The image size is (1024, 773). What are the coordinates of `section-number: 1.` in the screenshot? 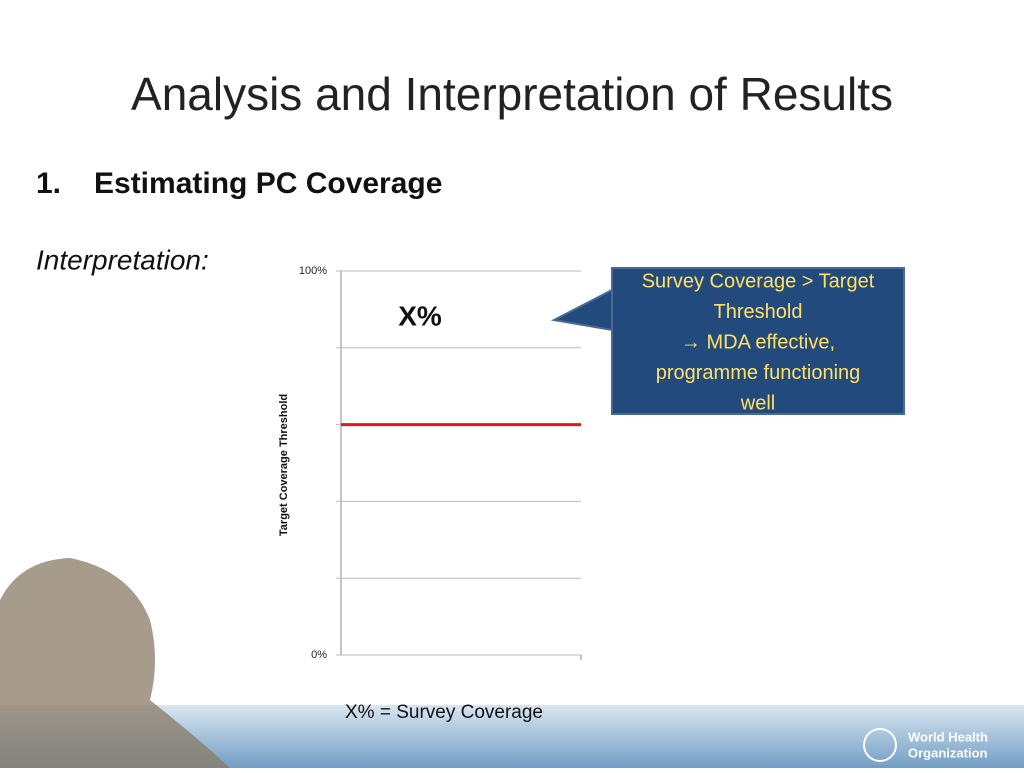 It's located at (48, 183).